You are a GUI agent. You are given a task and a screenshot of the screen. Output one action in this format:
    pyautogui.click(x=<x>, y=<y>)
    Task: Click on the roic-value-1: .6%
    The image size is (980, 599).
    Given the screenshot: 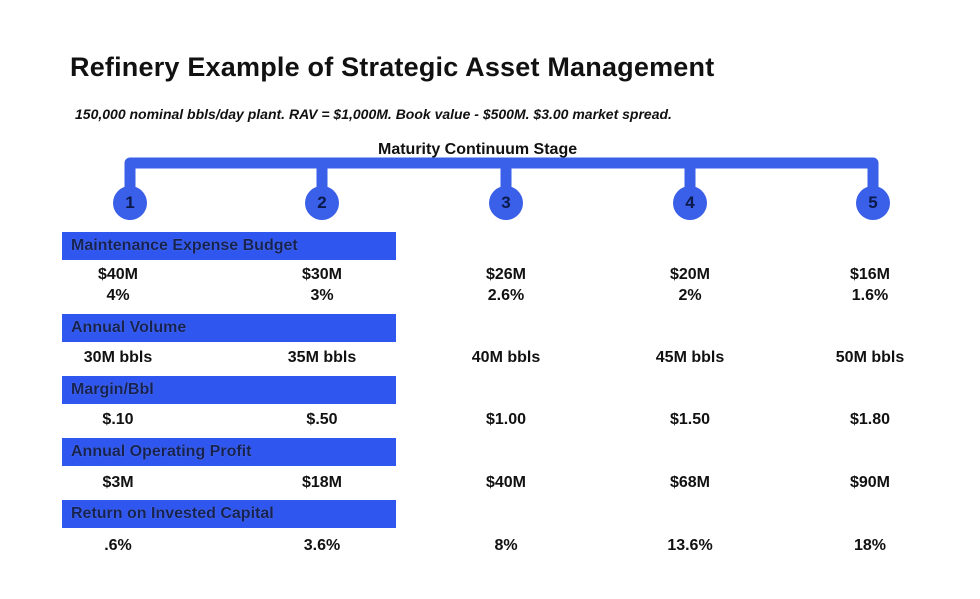 What is the action you would take?
    pyautogui.click(x=118, y=545)
    